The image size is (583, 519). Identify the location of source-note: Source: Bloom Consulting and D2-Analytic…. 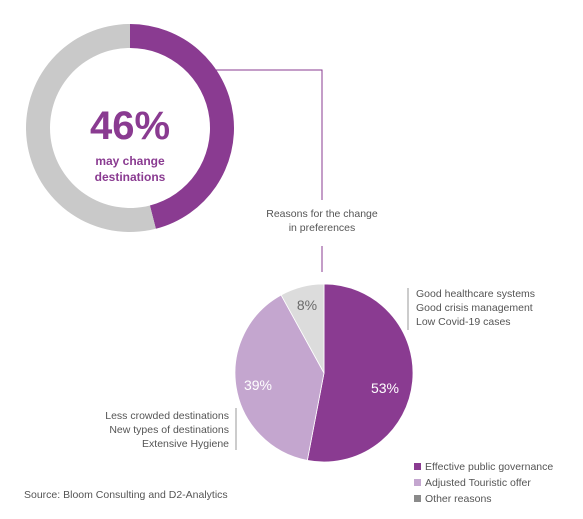
(126, 495).